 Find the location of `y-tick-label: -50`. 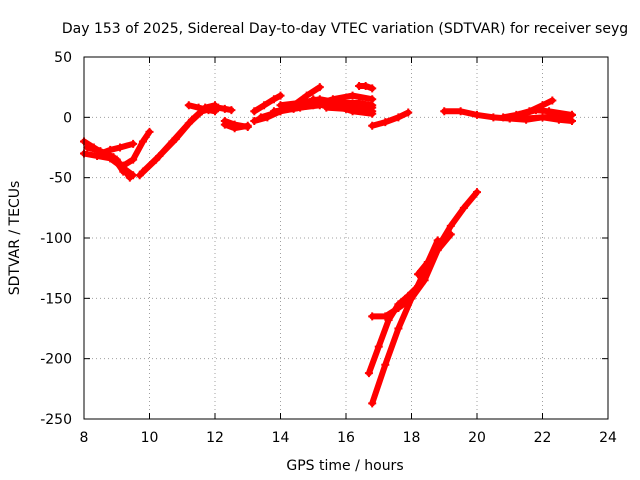

y-tick-label: -50 is located at coordinates (60, 179).